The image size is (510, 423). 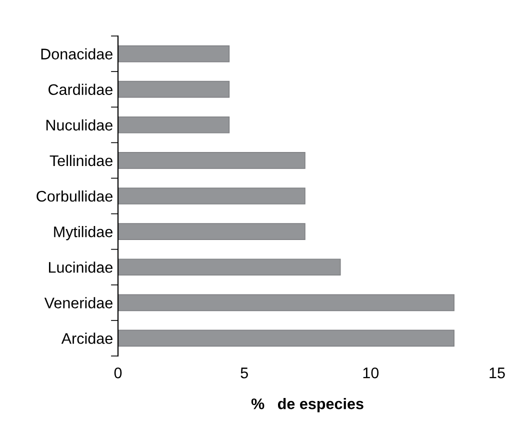 I want to click on y-tick-label: Corbullidae, so click(x=74, y=196).